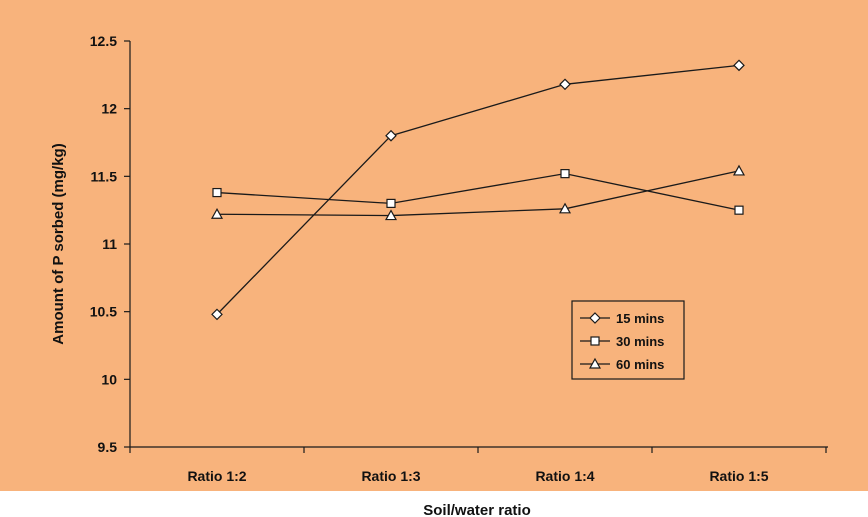 This screenshot has height=517, width=868. What do you see at coordinates (103, 312) in the screenshot?
I see `y-tick-label: 10.5` at bounding box center [103, 312].